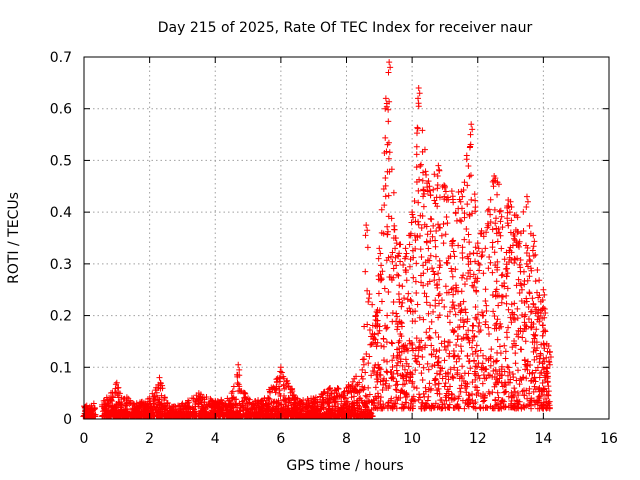 Image resolution: width=640 pixels, height=480 pixels. Describe the element at coordinates (478, 439) in the screenshot. I see `x-tick-label: 12` at that location.